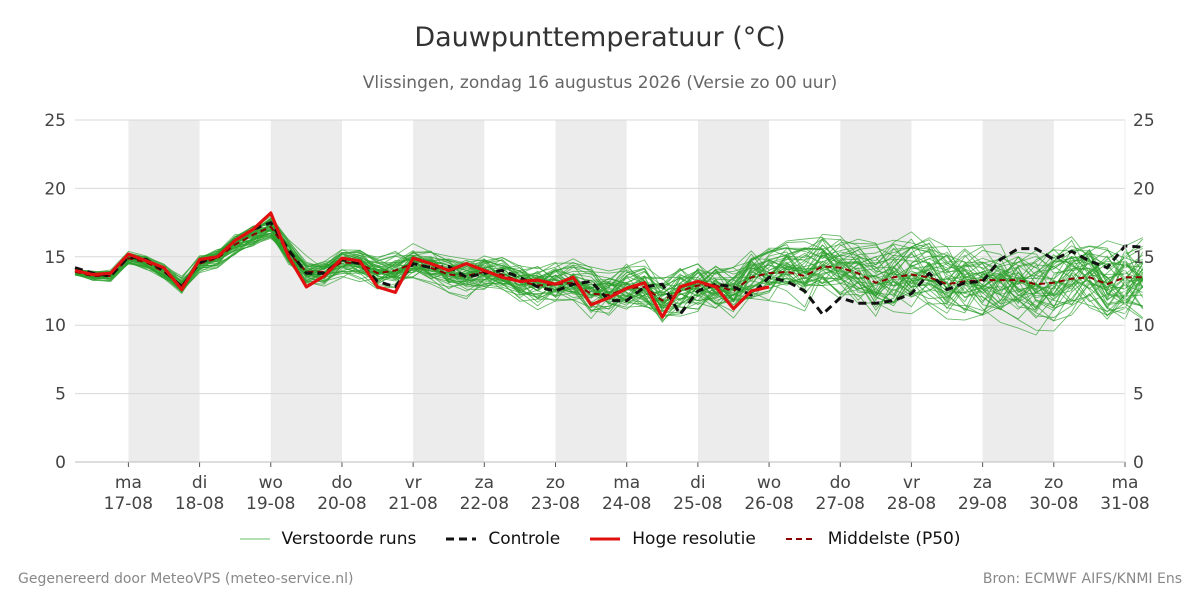  I want to click on y-tick-left: 15, so click(55, 258).